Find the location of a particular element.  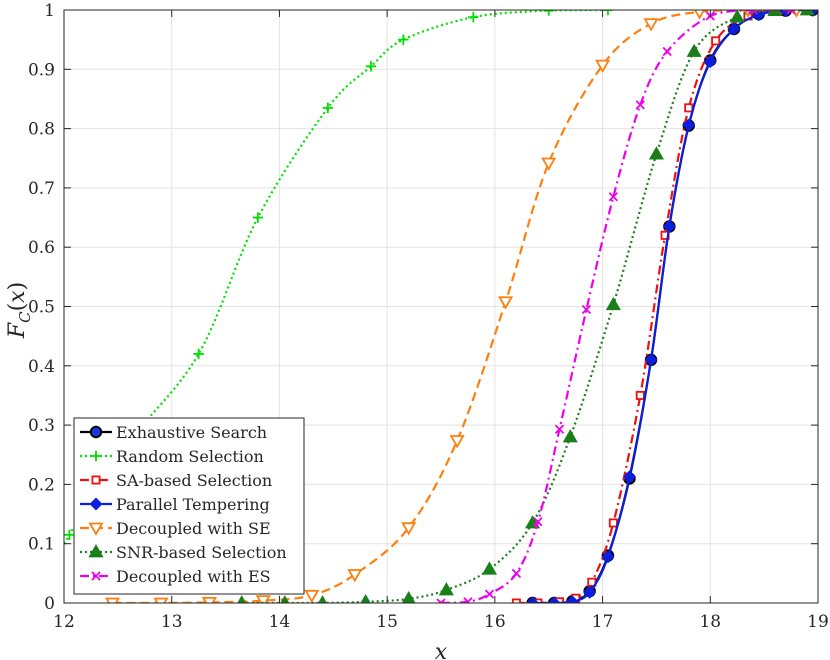

legend-label: Parallel Tempering is located at coordinates (193, 504).